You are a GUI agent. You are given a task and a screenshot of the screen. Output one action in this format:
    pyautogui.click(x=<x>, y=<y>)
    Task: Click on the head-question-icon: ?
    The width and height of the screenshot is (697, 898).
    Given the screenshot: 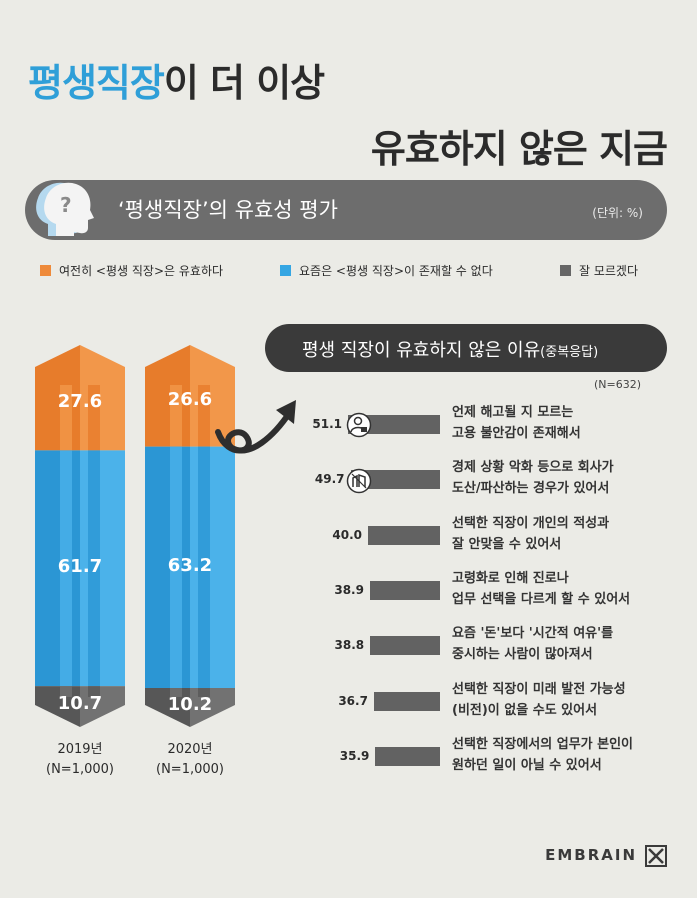 What is the action you would take?
    pyautogui.click(x=65, y=209)
    